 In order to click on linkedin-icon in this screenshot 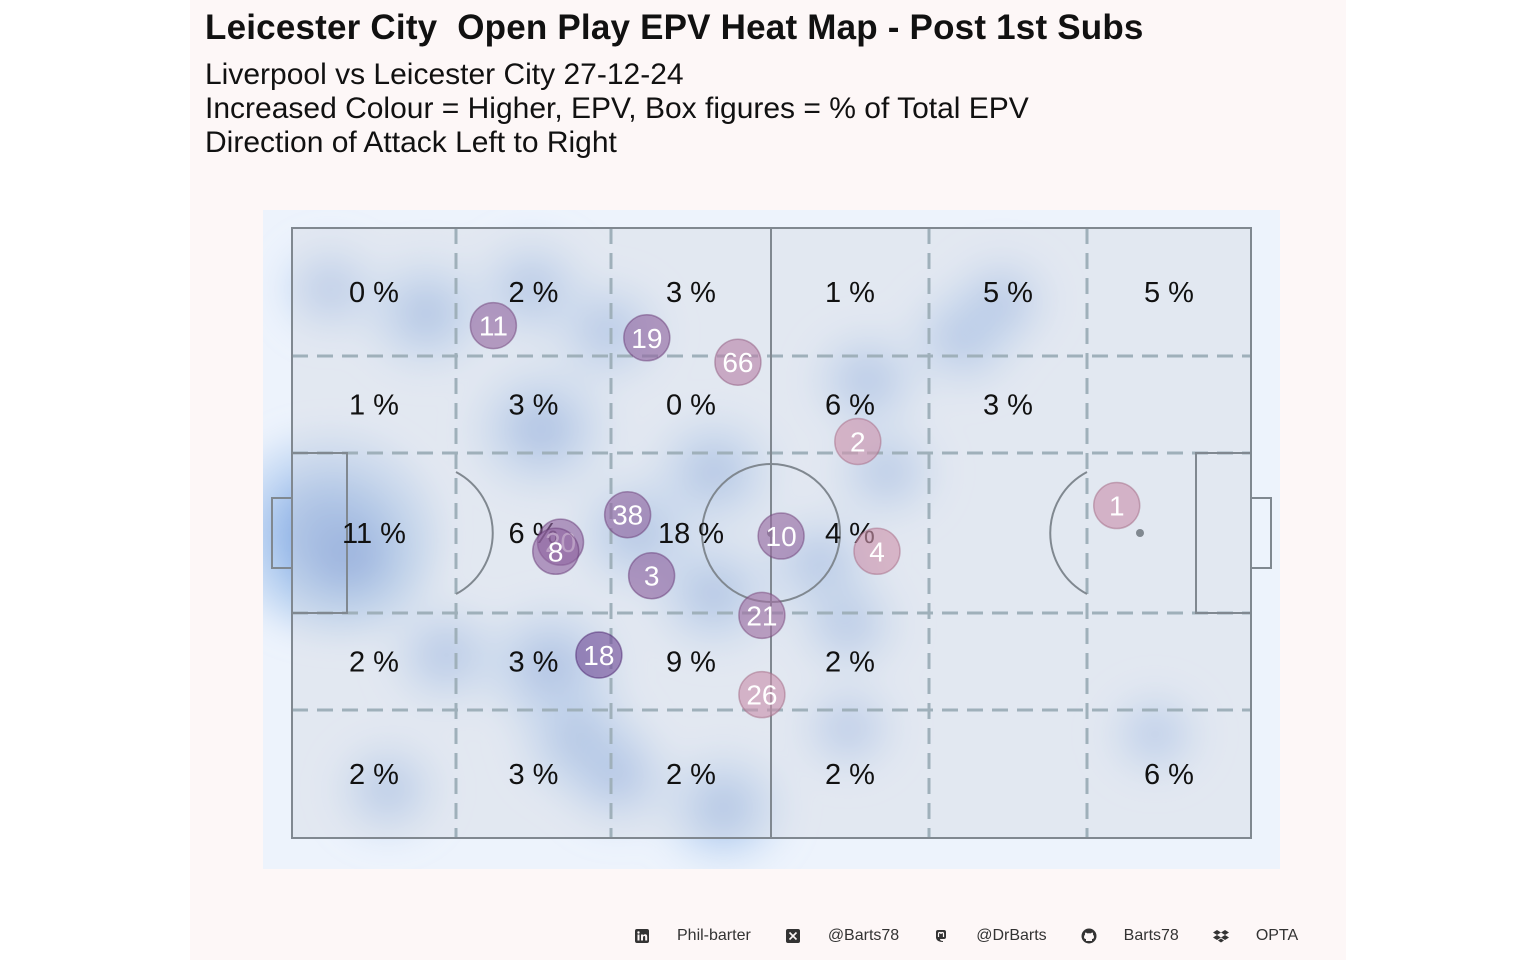, I will do `click(642, 936)`.